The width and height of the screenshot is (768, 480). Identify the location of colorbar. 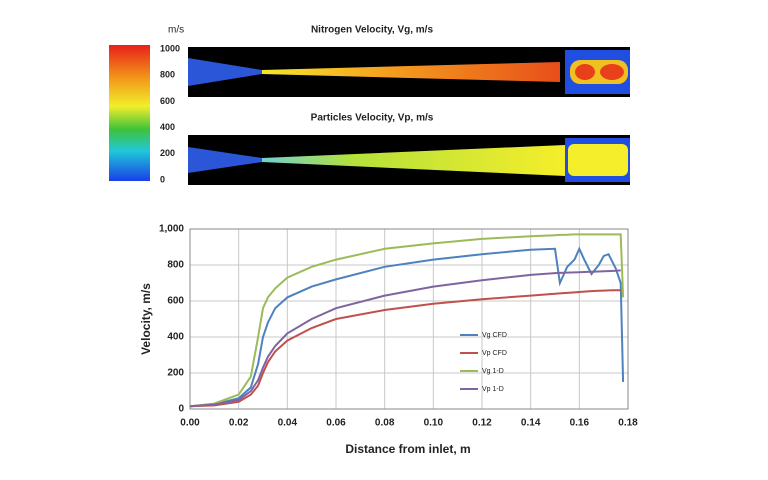
(129, 113).